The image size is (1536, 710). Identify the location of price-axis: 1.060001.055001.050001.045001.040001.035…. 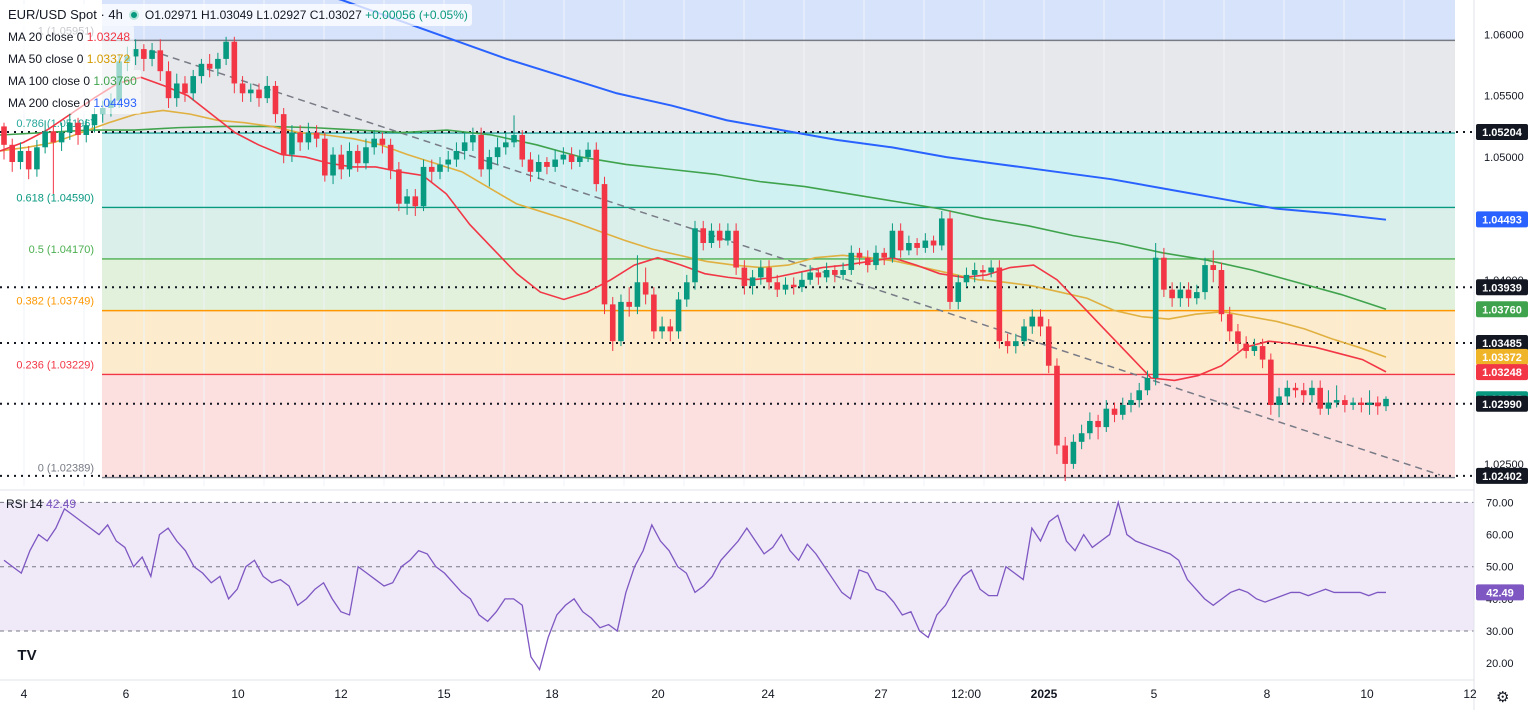
(1504, 355).